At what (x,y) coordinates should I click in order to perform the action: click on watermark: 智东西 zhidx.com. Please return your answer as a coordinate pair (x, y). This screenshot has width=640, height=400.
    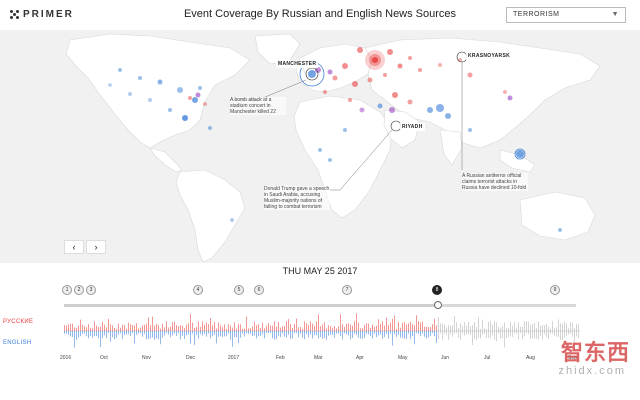
    Looking at the image, I should click on (584, 360).